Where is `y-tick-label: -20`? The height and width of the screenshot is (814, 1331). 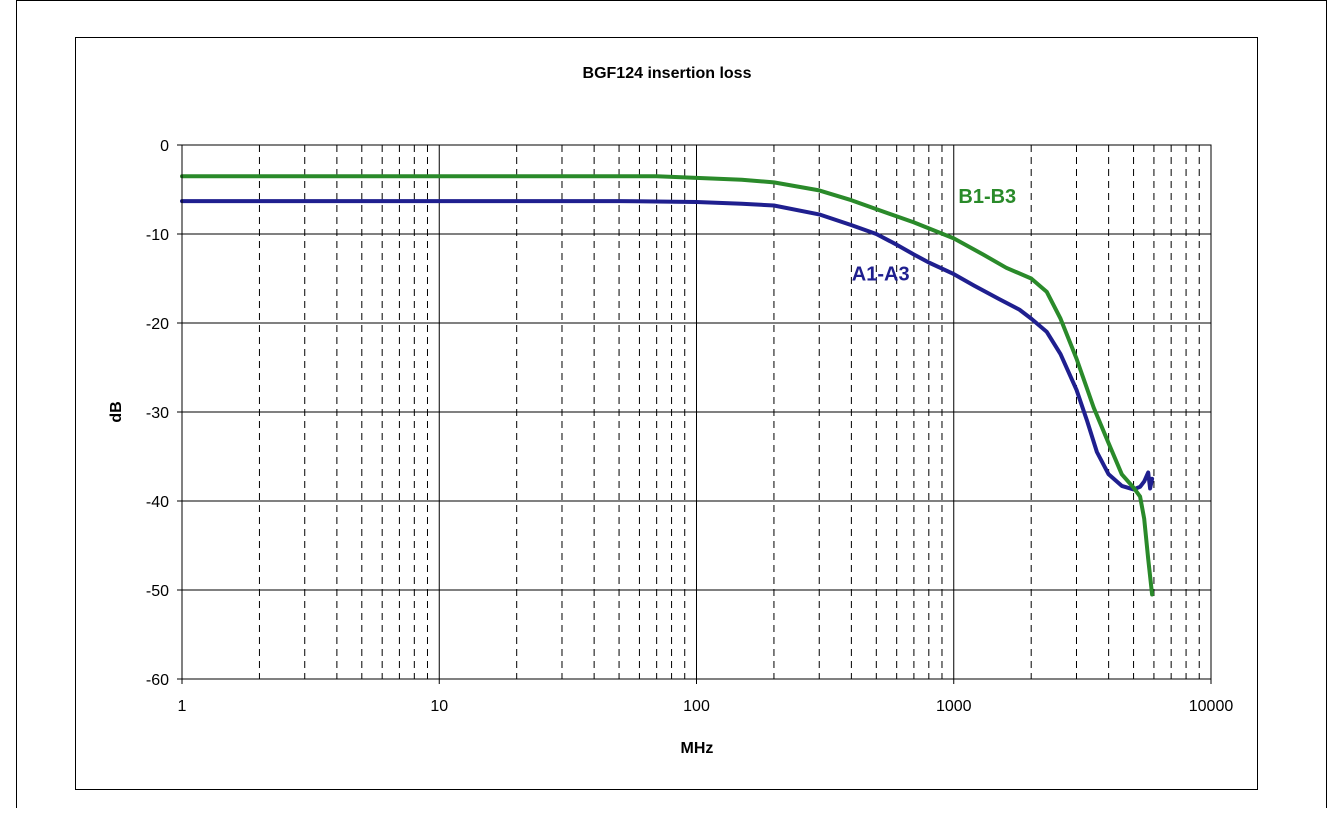
y-tick-label: -20 is located at coordinates (157, 324).